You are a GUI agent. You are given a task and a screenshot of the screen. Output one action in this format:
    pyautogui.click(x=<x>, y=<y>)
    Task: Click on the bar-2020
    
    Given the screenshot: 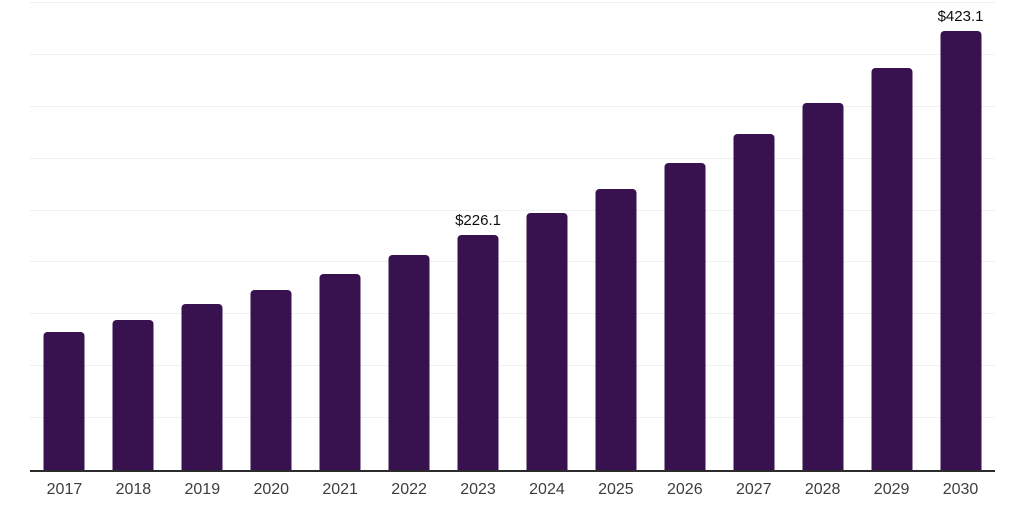 What is the action you would take?
    pyautogui.click(x=271, y=379)
    